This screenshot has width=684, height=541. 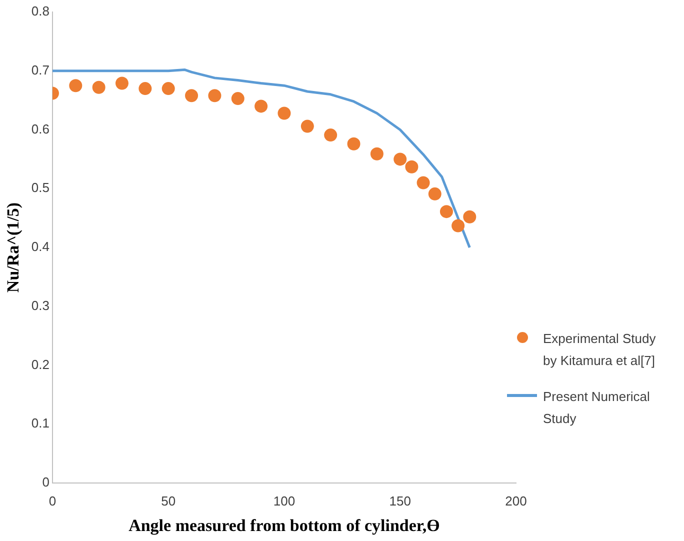 I want to click on y-tick-label: 0.1, so click(x=40, y=423).